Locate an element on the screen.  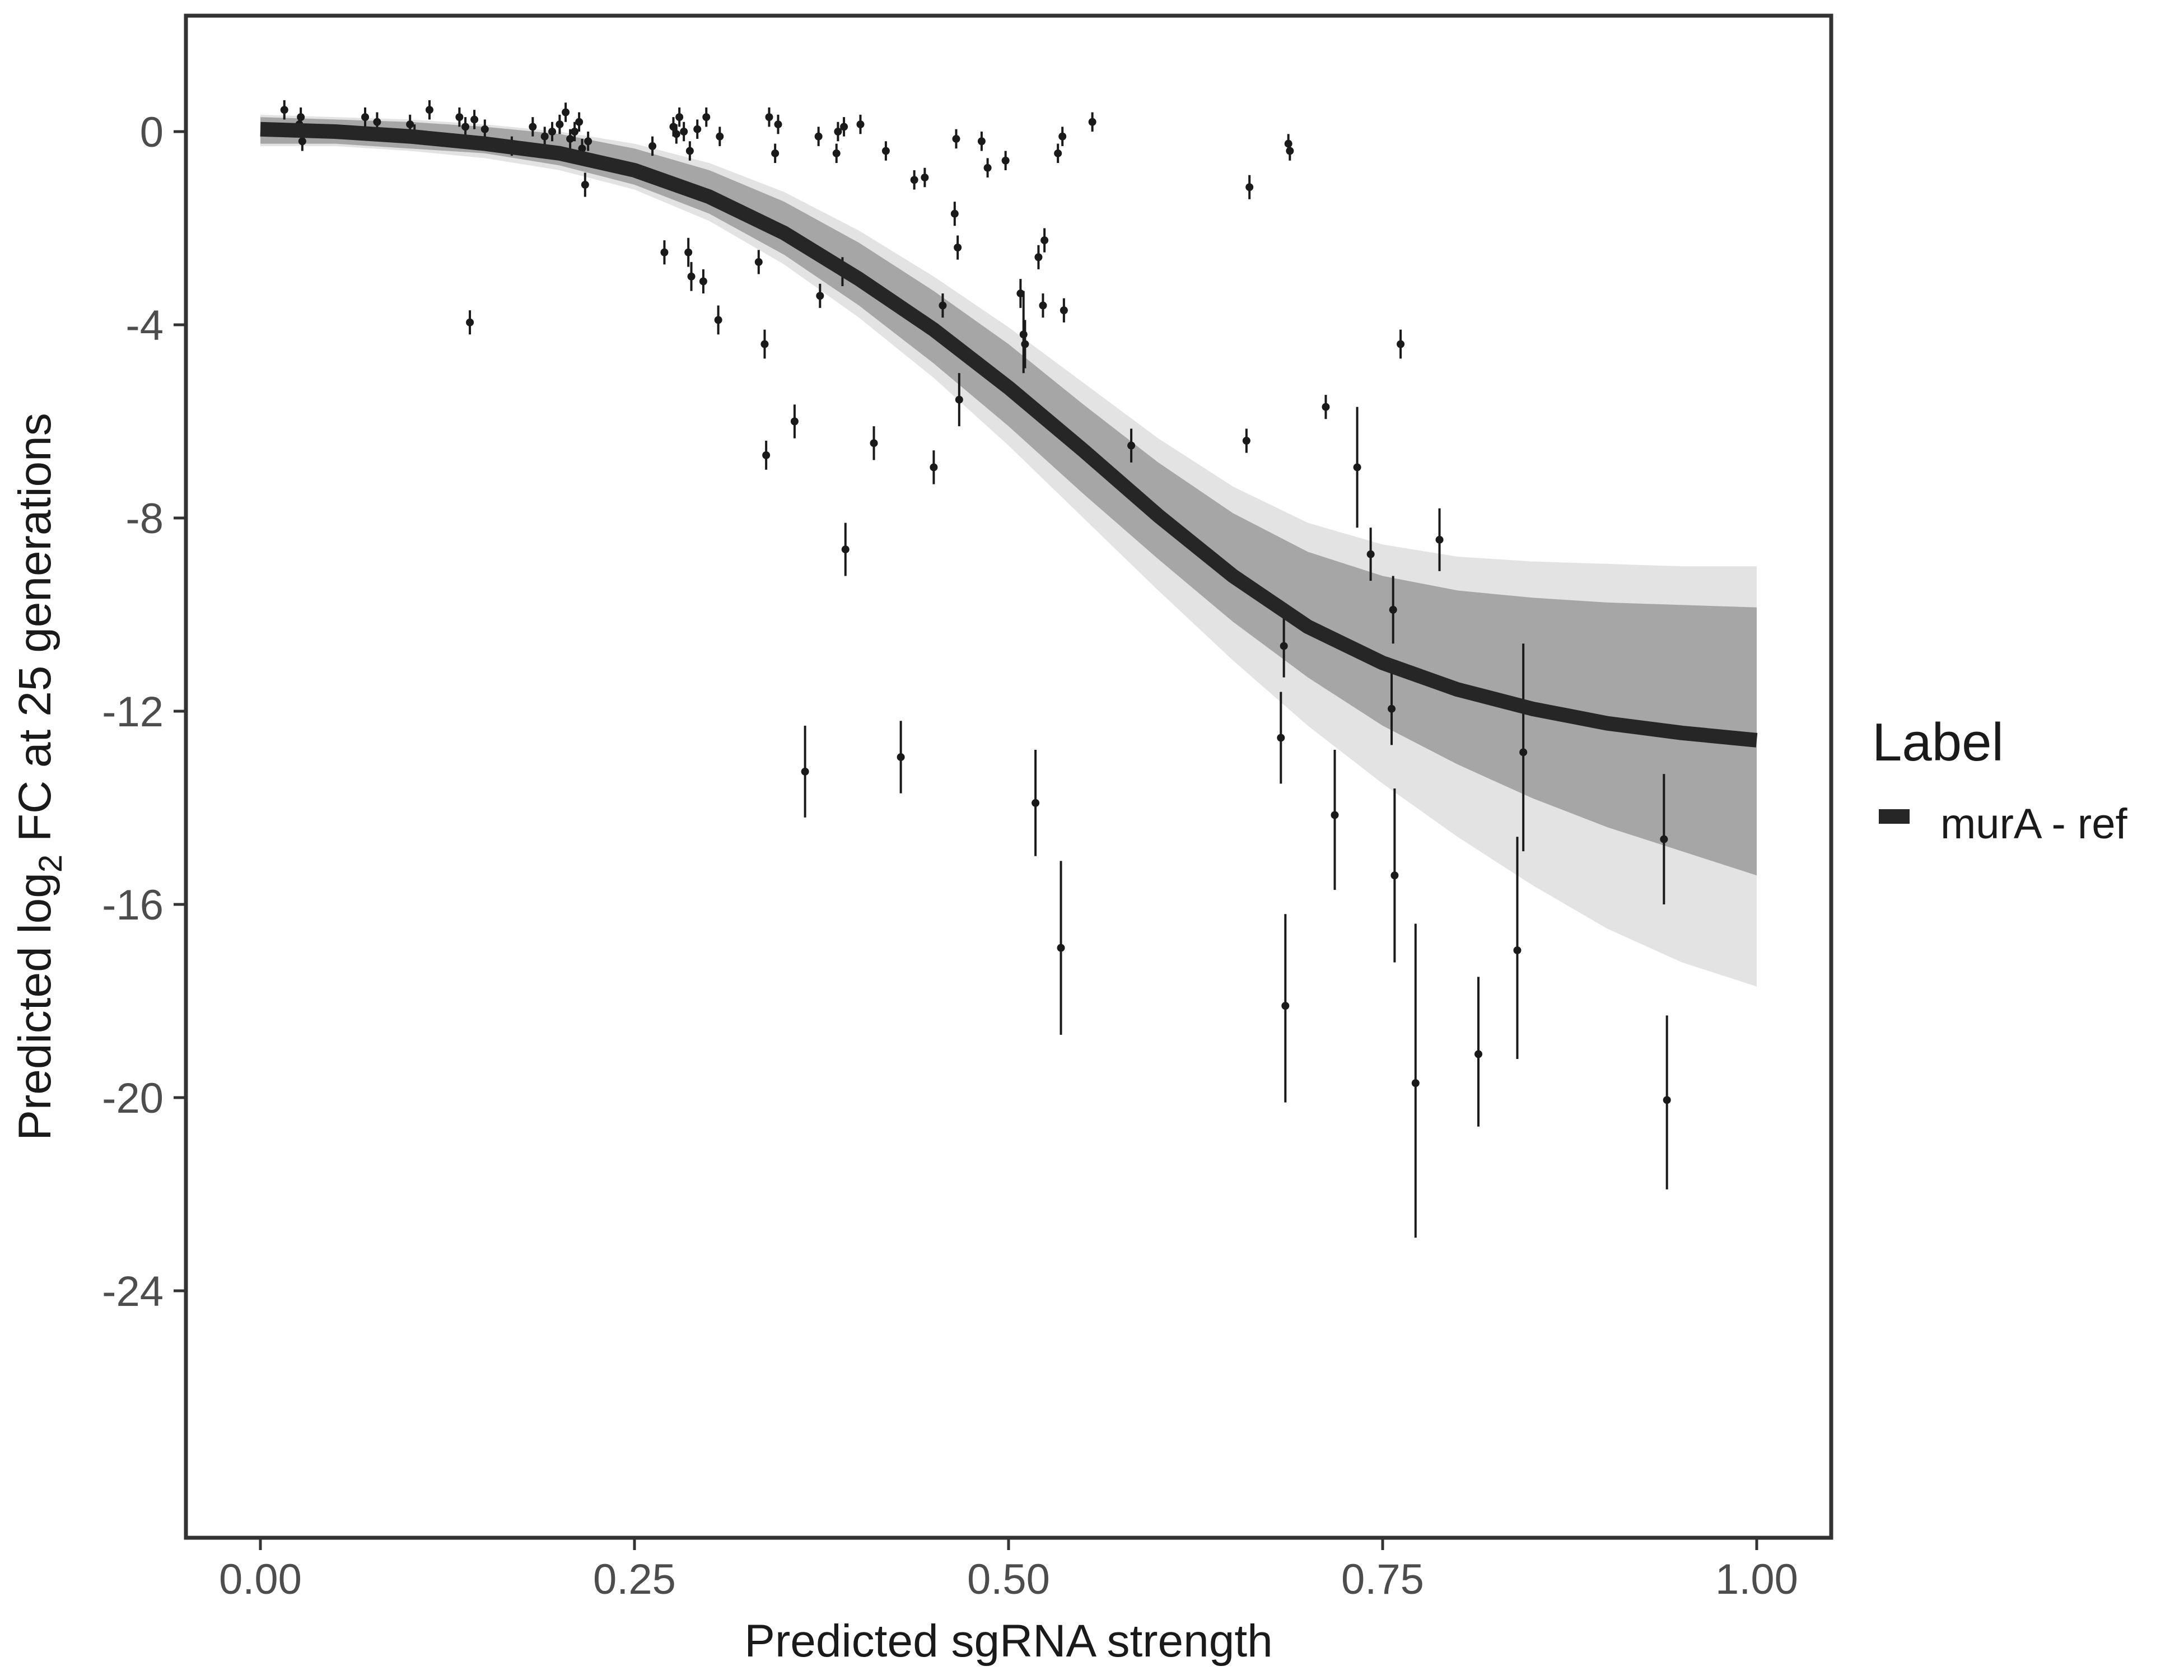
y-axis-title: Predicted log2 FC at 25 generations is located at coordinates (40, 777).